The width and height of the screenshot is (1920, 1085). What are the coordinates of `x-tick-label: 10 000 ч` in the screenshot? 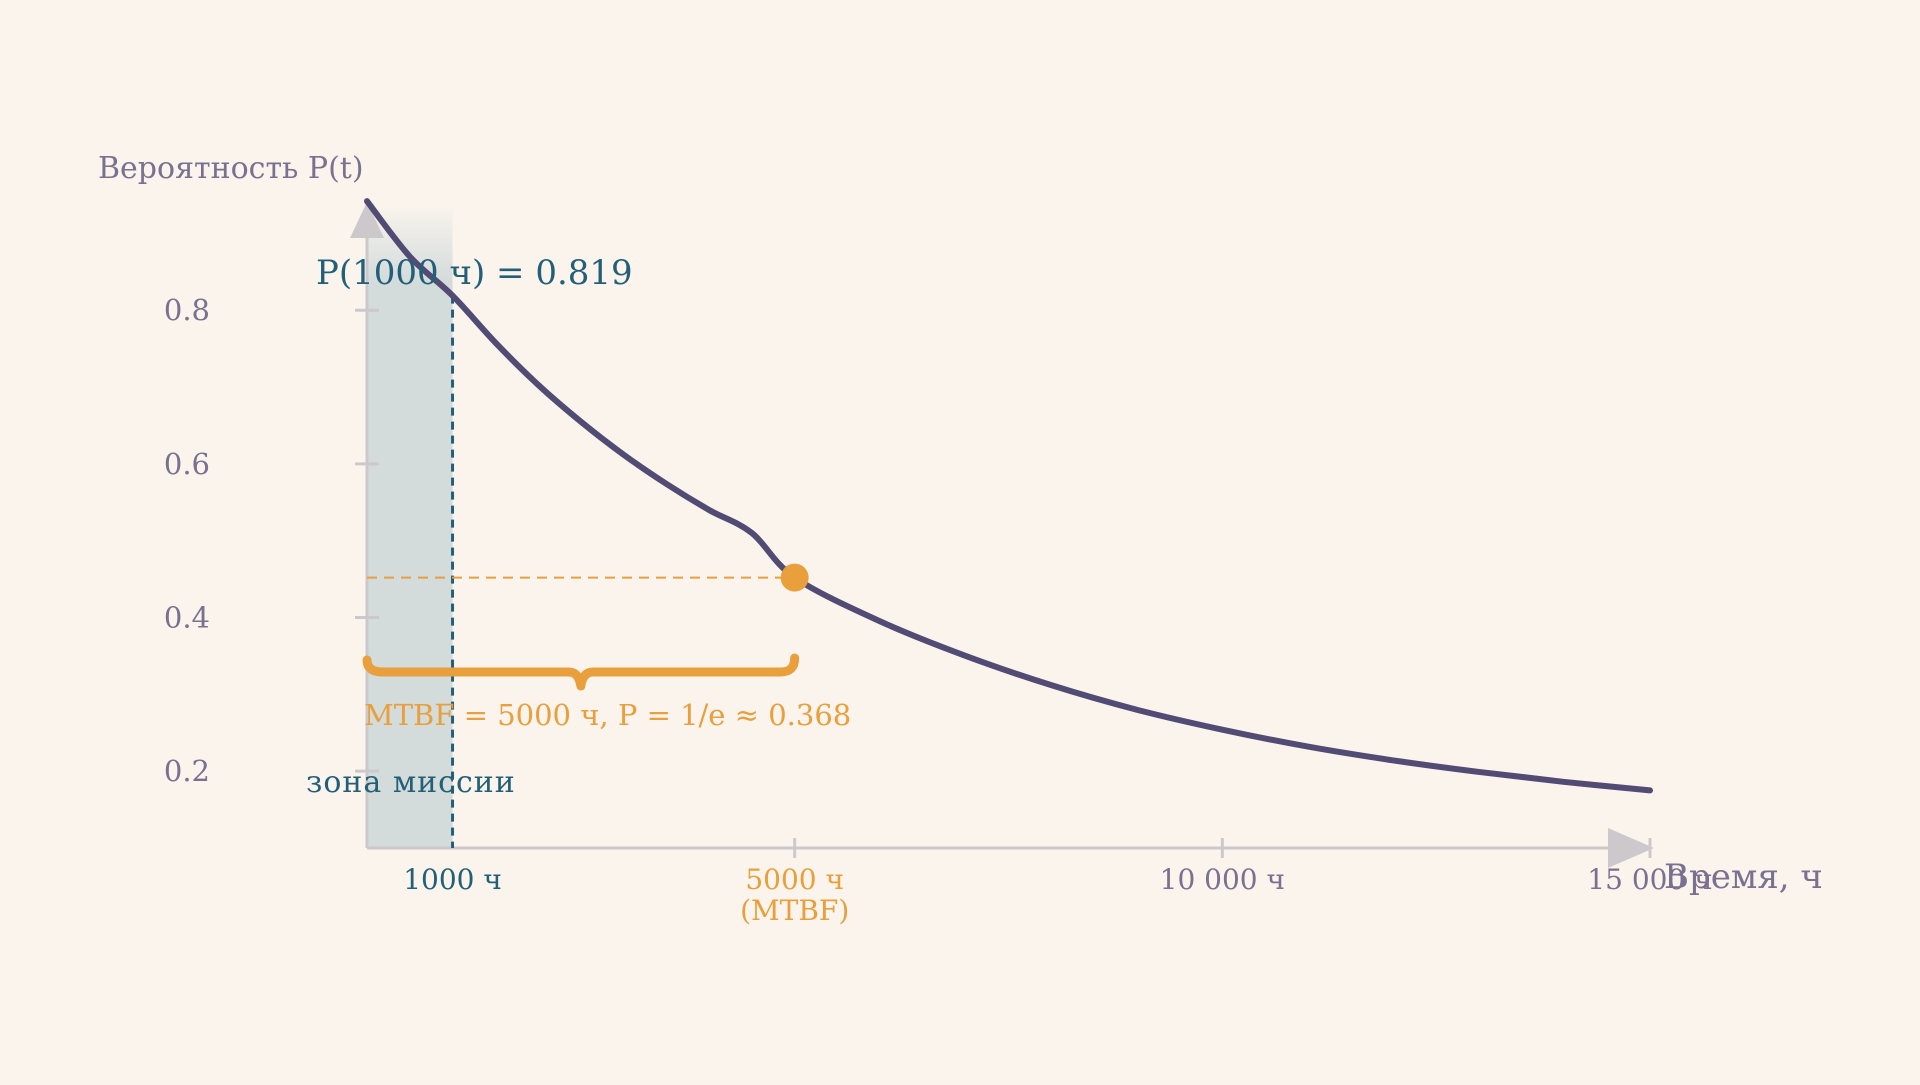 It's located at (1222, 879).